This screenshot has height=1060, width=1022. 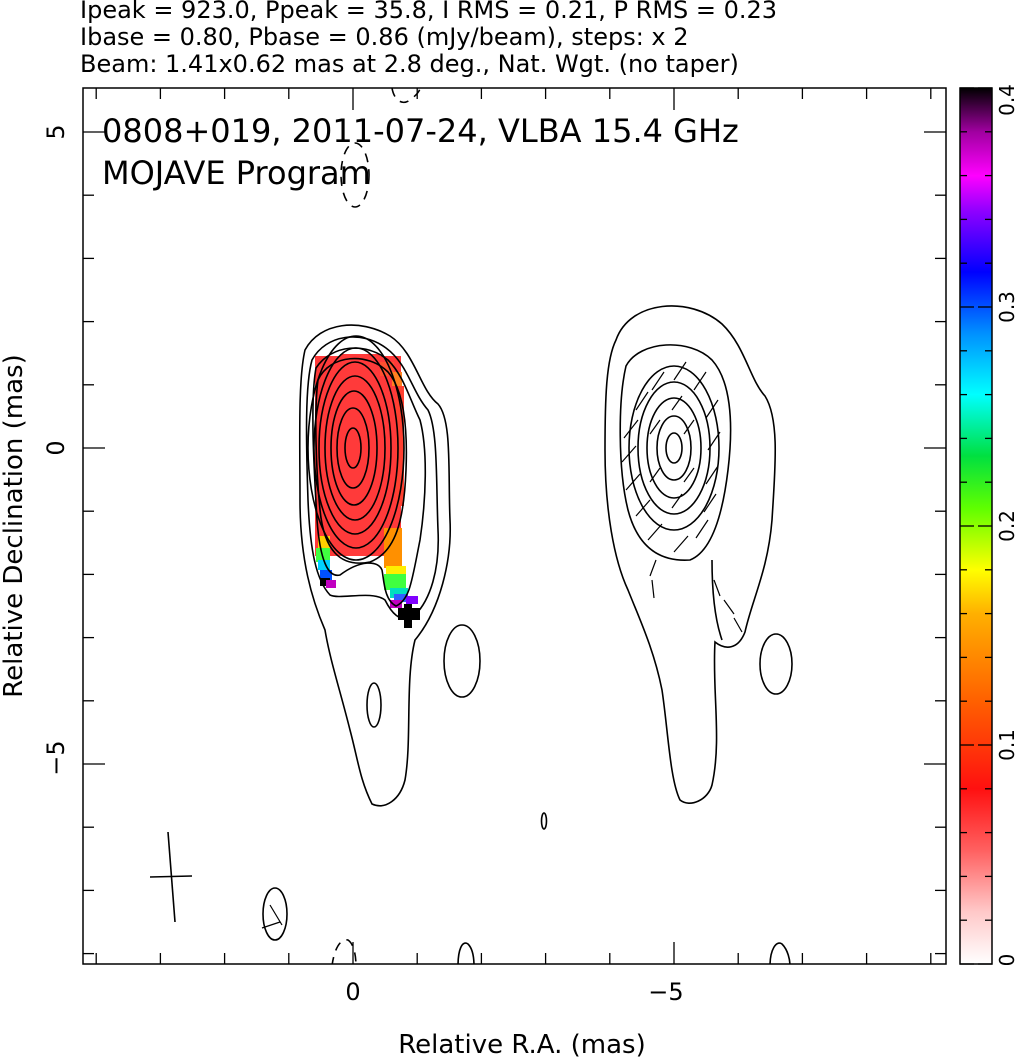 I want to click on colorbar-tick-label: 0.3, so click(x=1007, y=307).